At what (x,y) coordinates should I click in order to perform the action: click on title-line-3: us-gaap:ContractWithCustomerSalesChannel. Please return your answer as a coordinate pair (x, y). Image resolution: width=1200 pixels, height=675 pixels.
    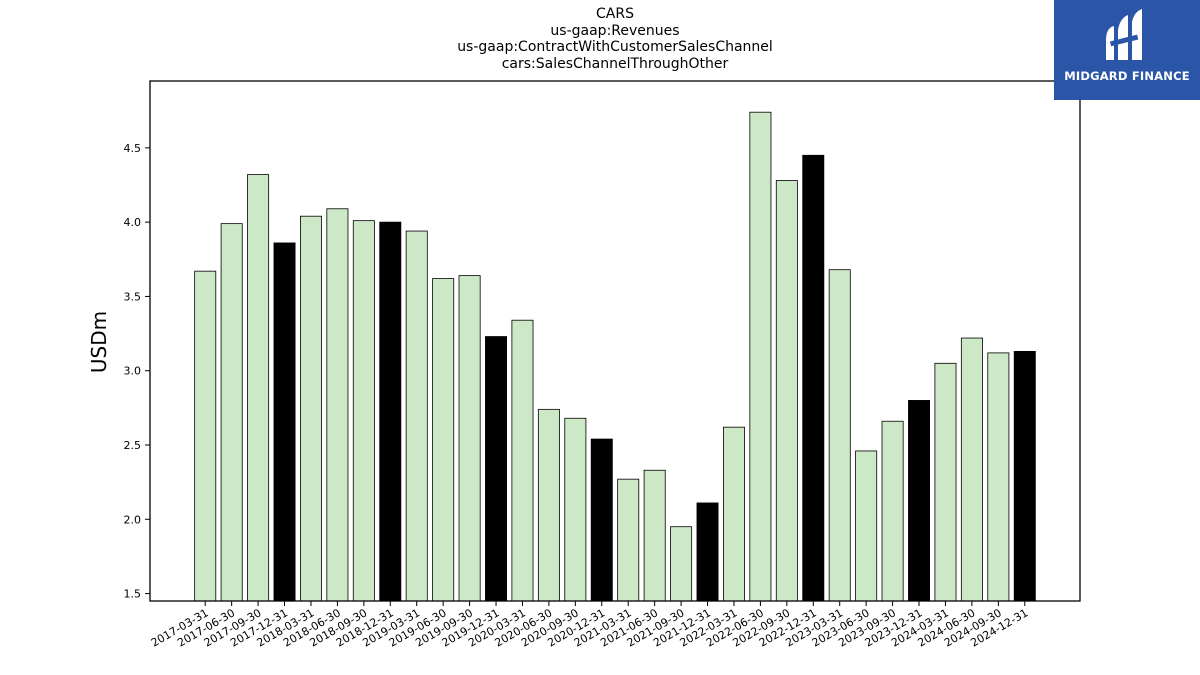
    Looking at the image, I should click on (615, 47).